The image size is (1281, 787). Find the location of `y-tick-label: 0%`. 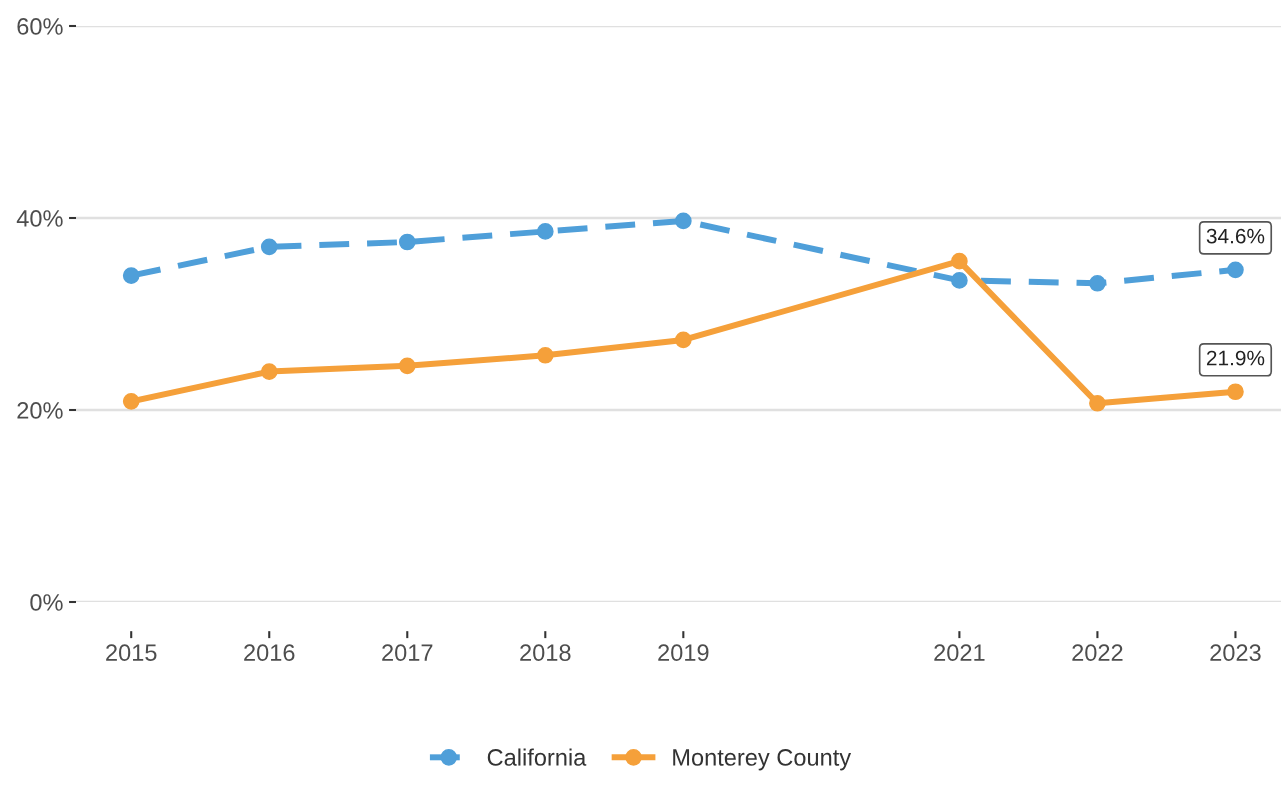

y-tick-label: 0% is located at coordinates (46, 602).